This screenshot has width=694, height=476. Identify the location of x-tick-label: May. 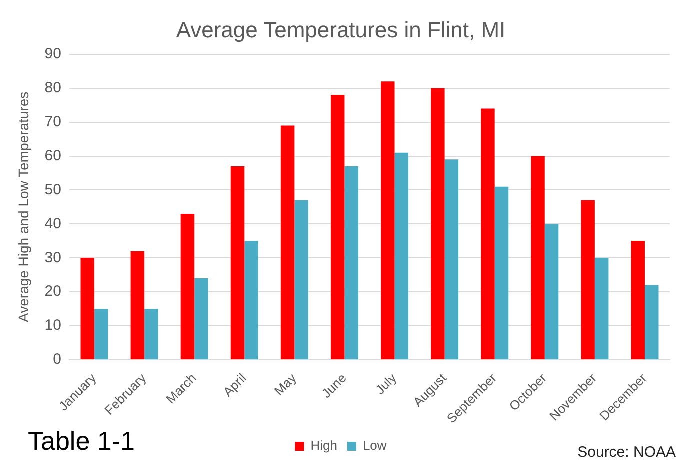
(285, 384).